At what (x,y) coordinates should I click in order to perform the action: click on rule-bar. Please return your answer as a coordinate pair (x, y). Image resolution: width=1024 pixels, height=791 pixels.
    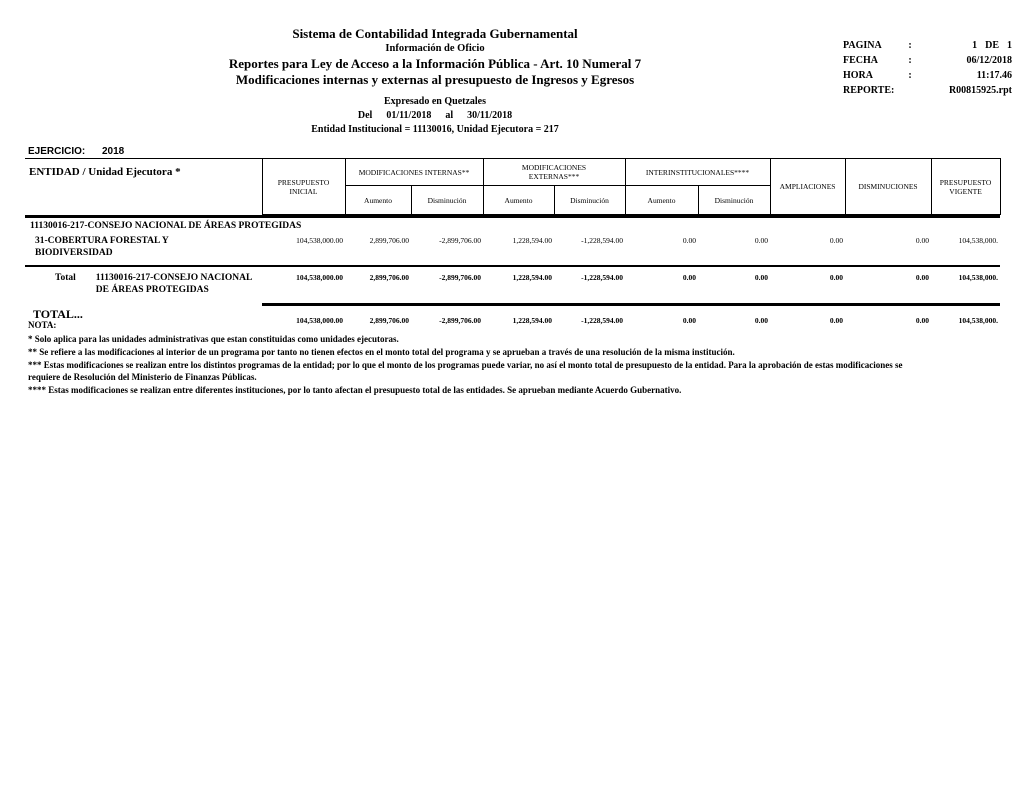
    Looking at the image, I should click on (631, 304).